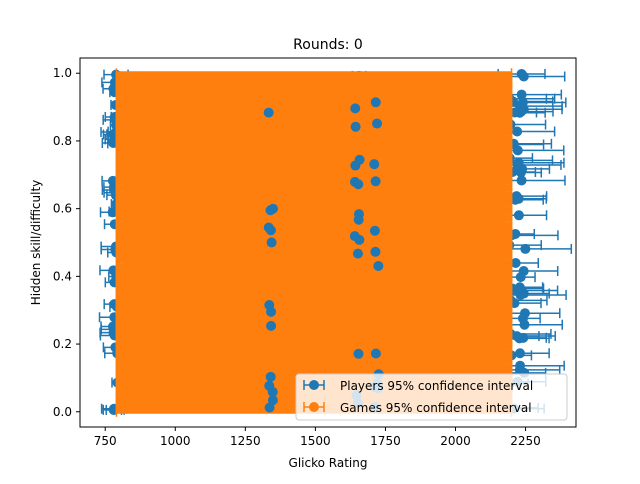 The height and width of the screenshot is (484, 640). I want to click on x-tick-label: 1500, so click(315, 441).